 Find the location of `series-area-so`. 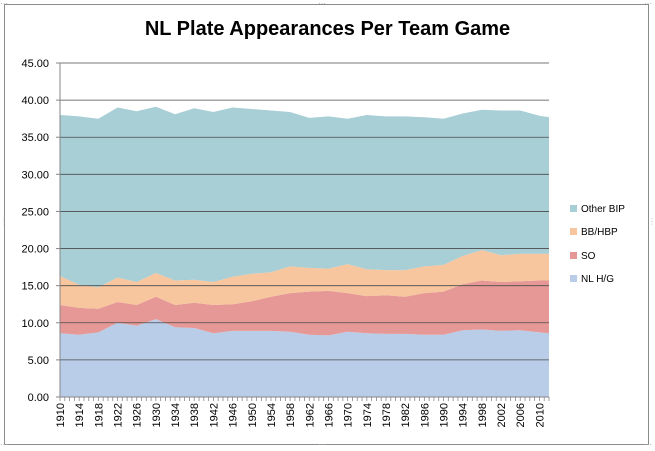

series-area-so is located at coordinates (304, 308).